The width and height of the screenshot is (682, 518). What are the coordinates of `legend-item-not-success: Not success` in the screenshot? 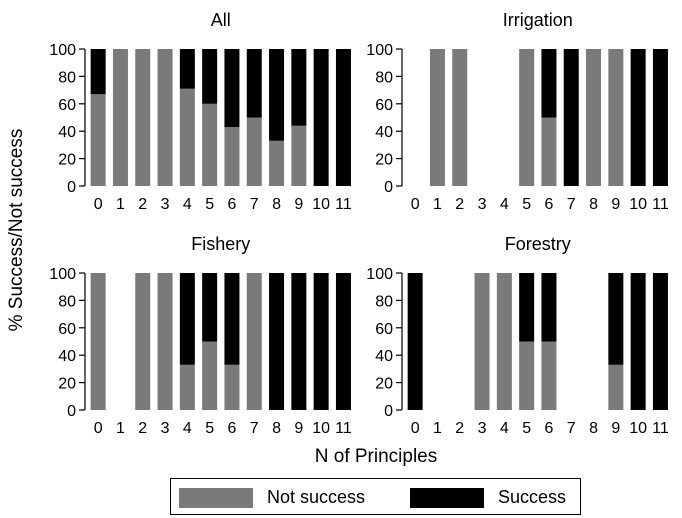 It's located at (272, 497).